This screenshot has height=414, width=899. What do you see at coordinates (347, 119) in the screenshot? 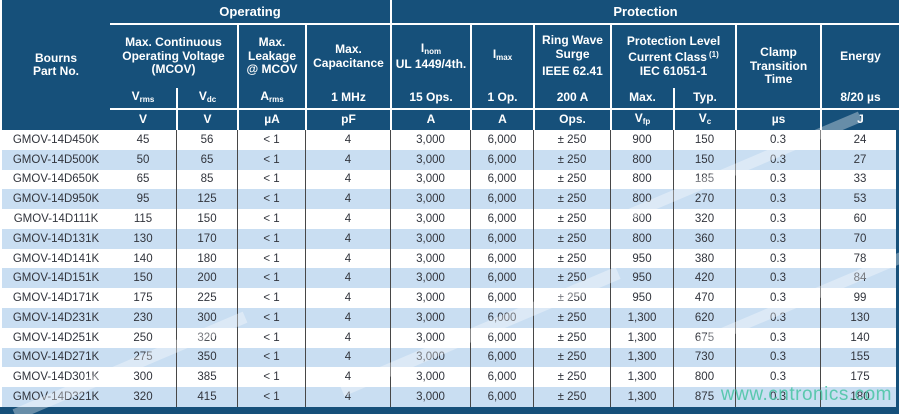
I see `unit-picofarads: pF` at bounding box center [347, 119].